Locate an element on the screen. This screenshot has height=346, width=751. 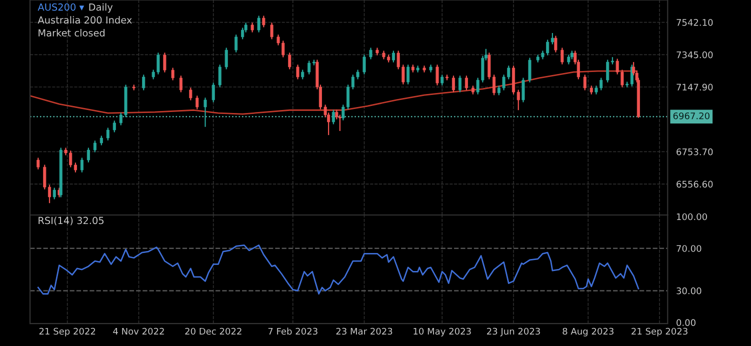
chart-subtitle: Daily is located at coordinates (101, 8).